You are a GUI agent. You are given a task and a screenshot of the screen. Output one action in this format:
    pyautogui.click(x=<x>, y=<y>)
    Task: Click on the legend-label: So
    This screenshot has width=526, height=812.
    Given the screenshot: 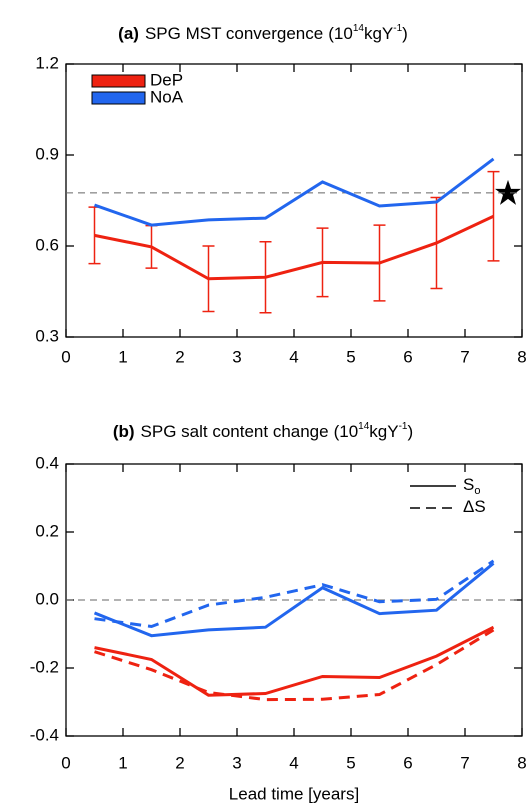 What is the action you would take?
    pyautogui.click(x=471, y=485)
    